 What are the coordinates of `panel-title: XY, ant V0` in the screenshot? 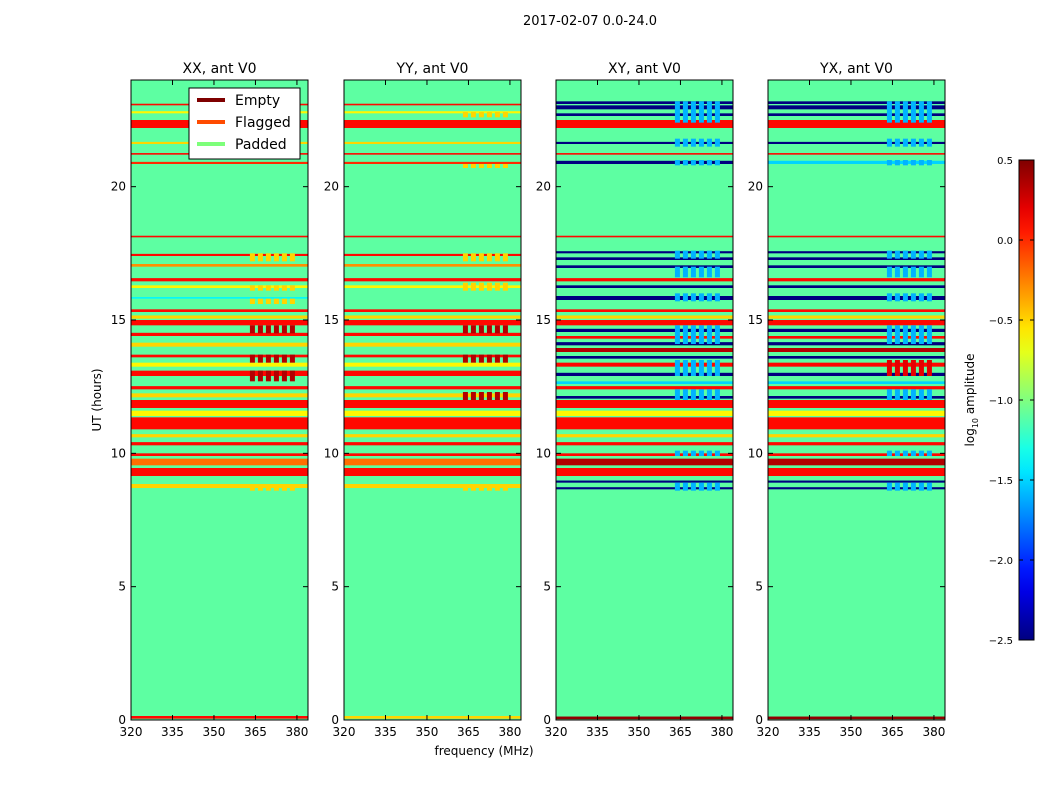 It's located at (644, 69).